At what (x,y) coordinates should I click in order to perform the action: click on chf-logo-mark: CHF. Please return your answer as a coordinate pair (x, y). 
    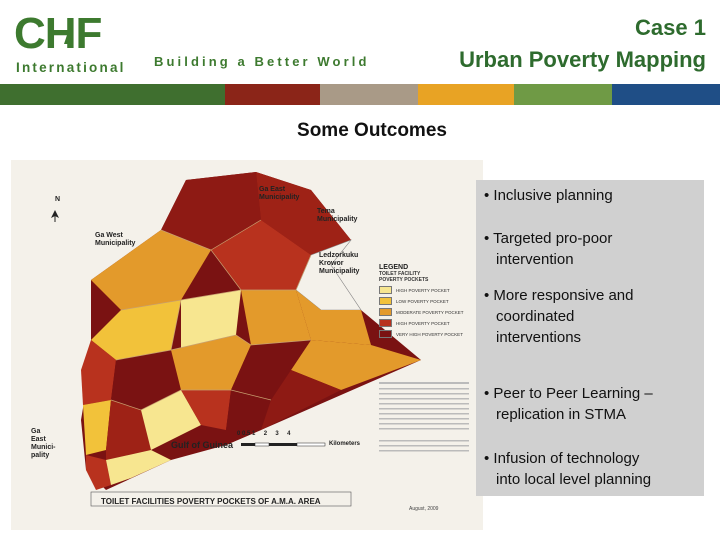
    Looking at the image, I should click on (58, 33).